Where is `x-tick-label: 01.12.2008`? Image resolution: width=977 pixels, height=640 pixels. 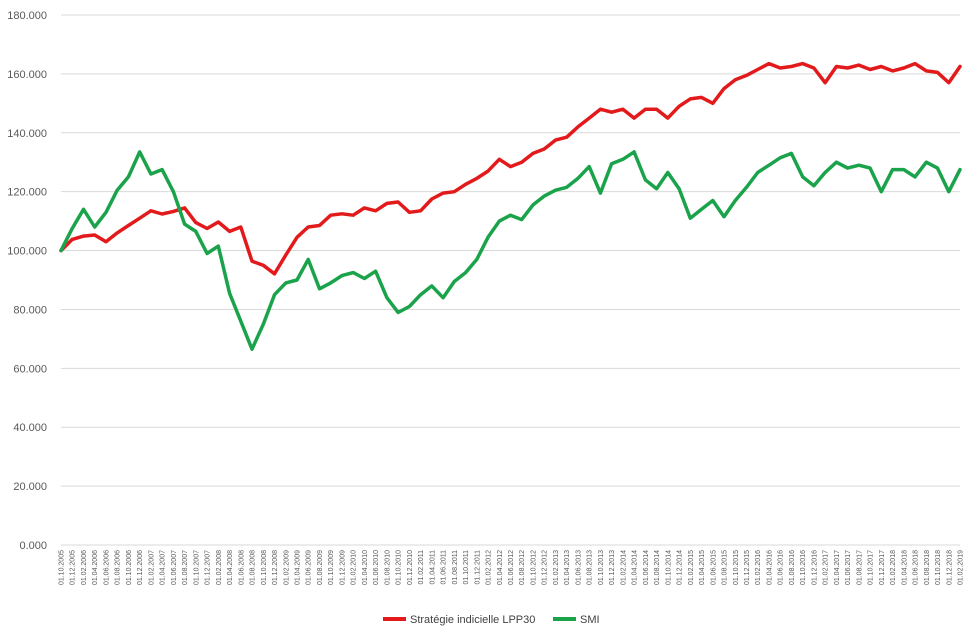 x-tick-label: 01.12.2008 is located at coordinates (275, 567).